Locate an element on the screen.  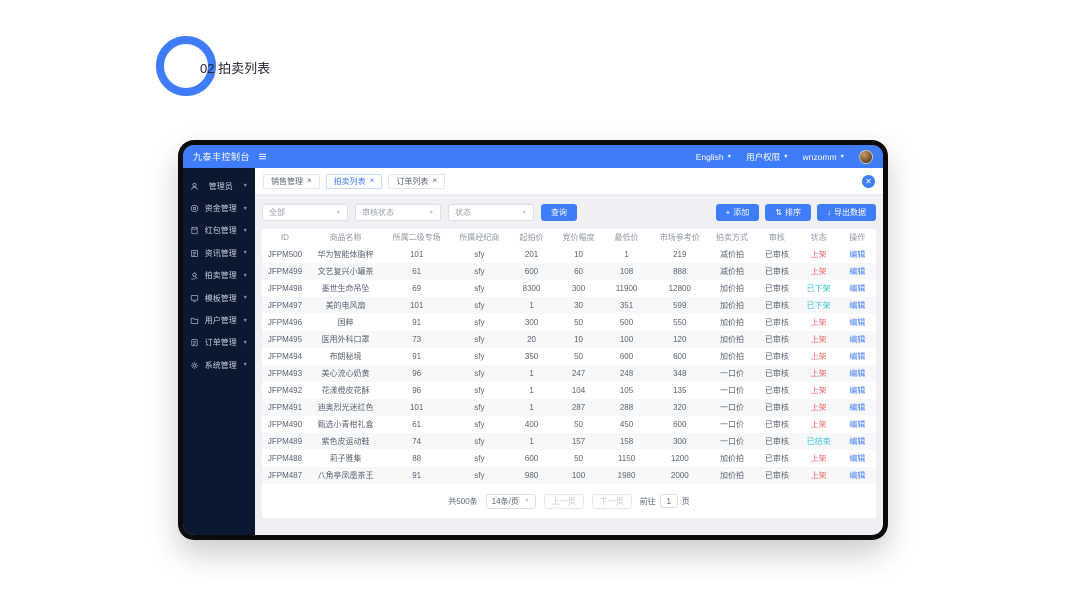
cell-id: JFPM497 is located at coordinates (285, 305).